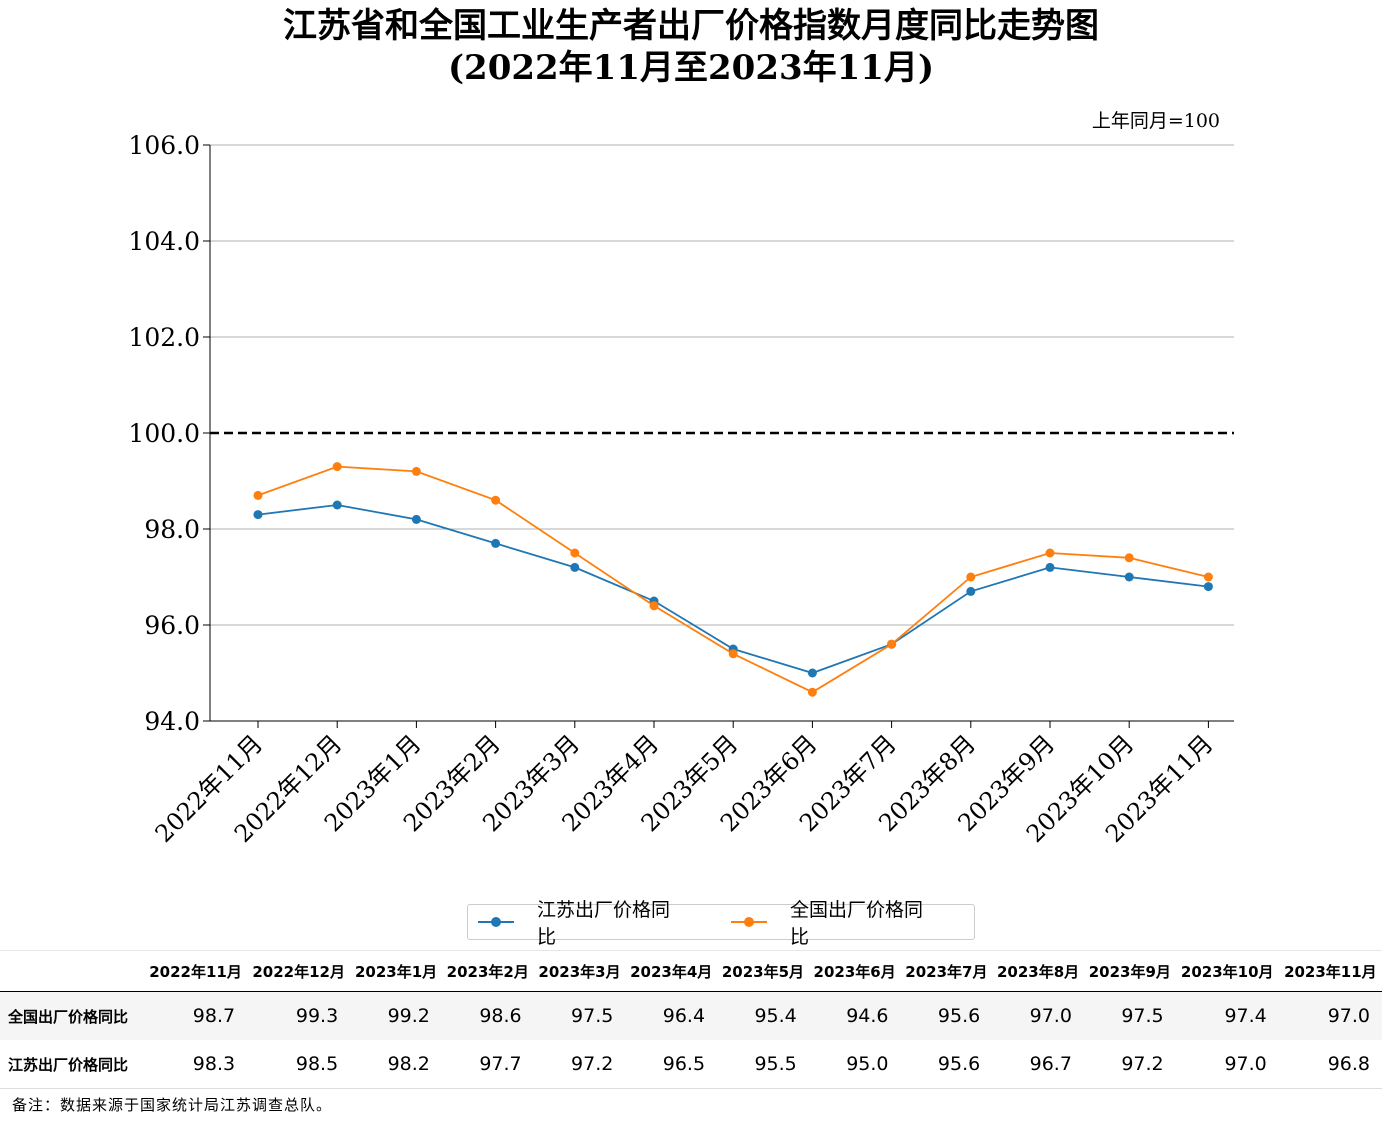 This screenshot has height=1134, width=1382. I want to click on chart-legend: 江苏出厂价格同比 全国出厂价格同比, so click(721, 923).